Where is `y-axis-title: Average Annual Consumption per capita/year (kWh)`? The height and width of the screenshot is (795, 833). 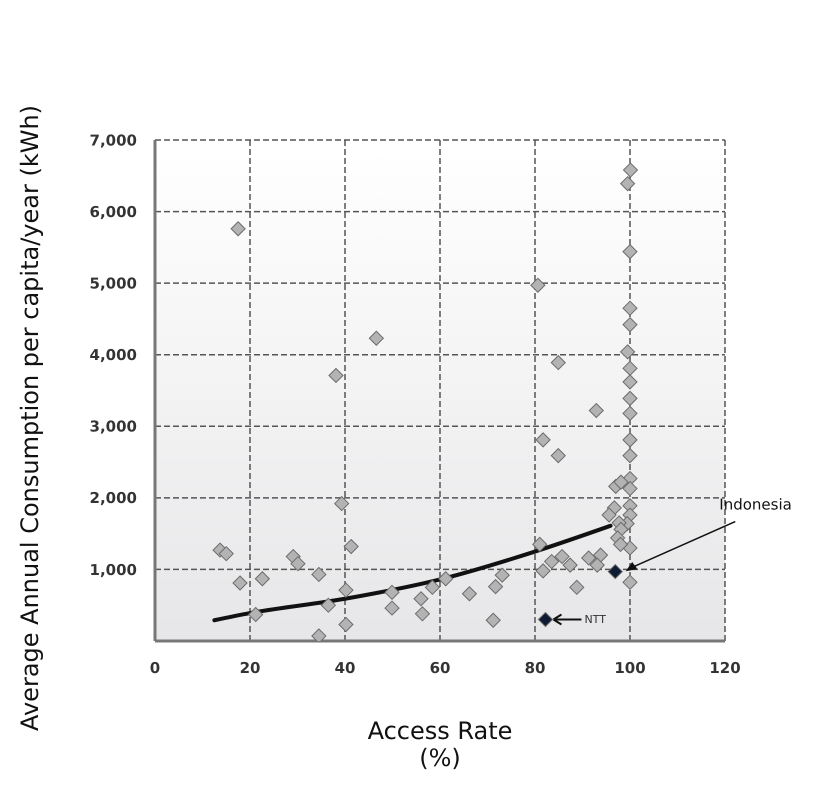 y-axis-title: Average Annual Consumption per capita/year (kWh) is located at coordinates (30, 418).